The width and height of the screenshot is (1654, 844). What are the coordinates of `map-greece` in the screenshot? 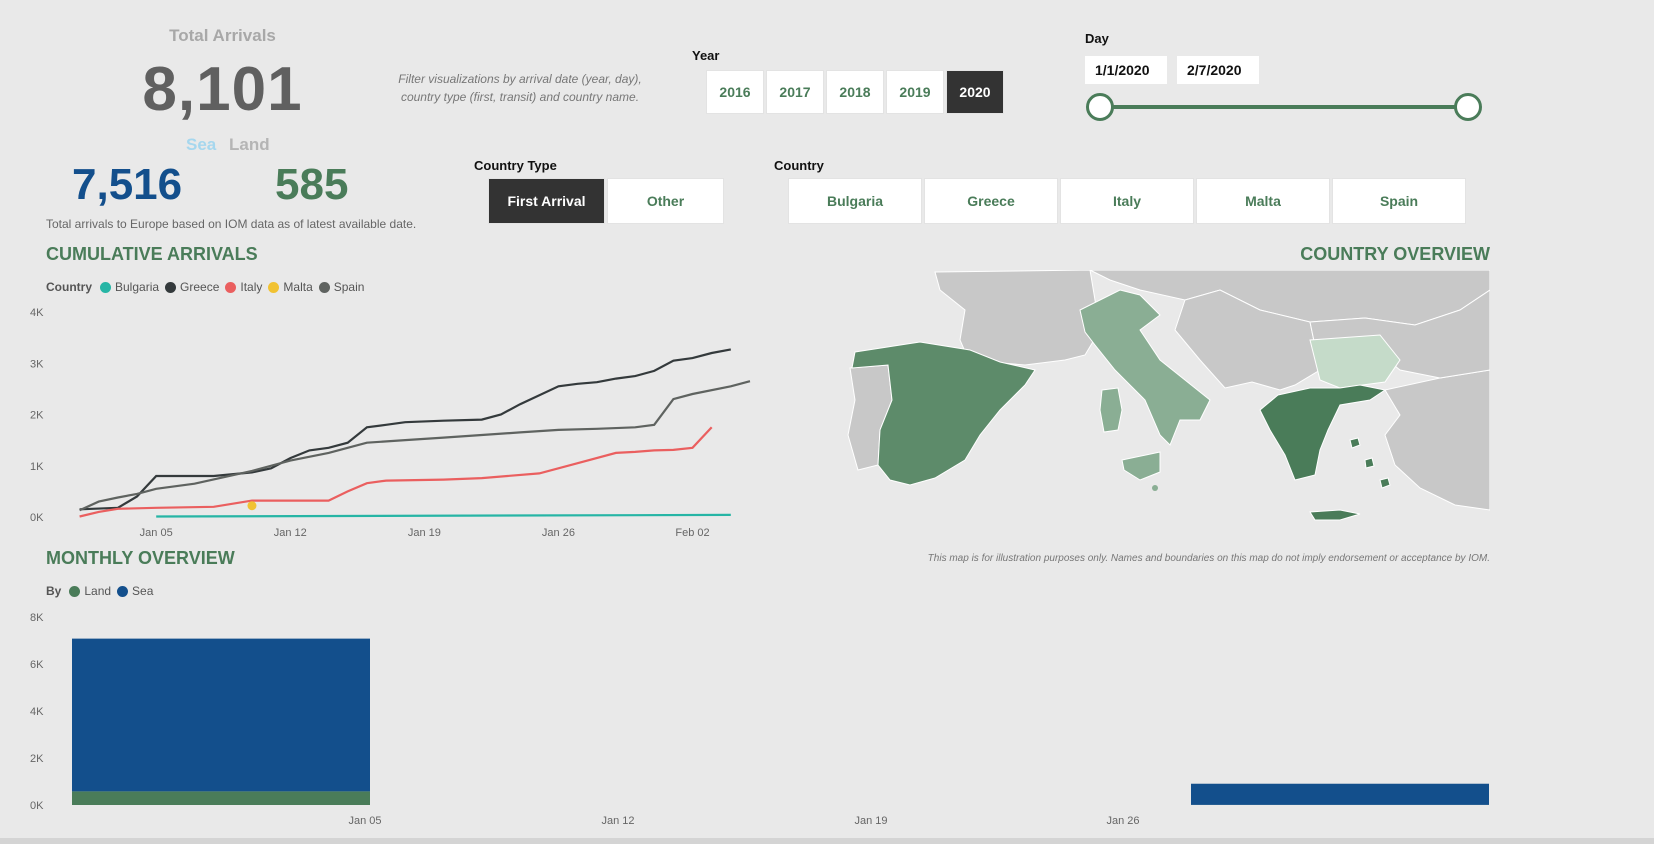 It's located at (1323, 432).